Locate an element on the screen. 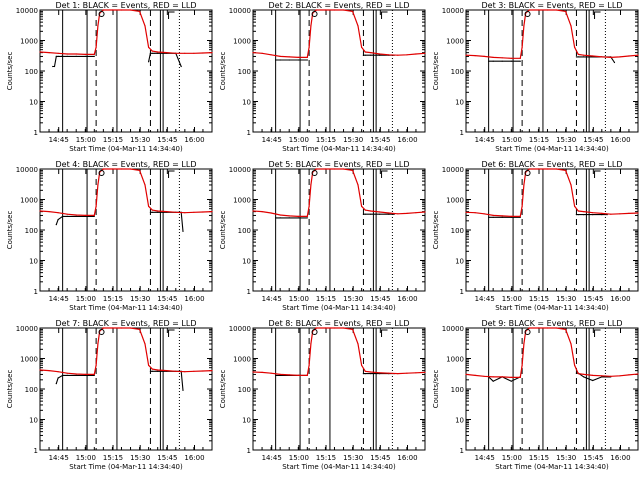 This screenshot has width=640, height=485. y-tick-label: 1000 is located at coordinates (455, 42).